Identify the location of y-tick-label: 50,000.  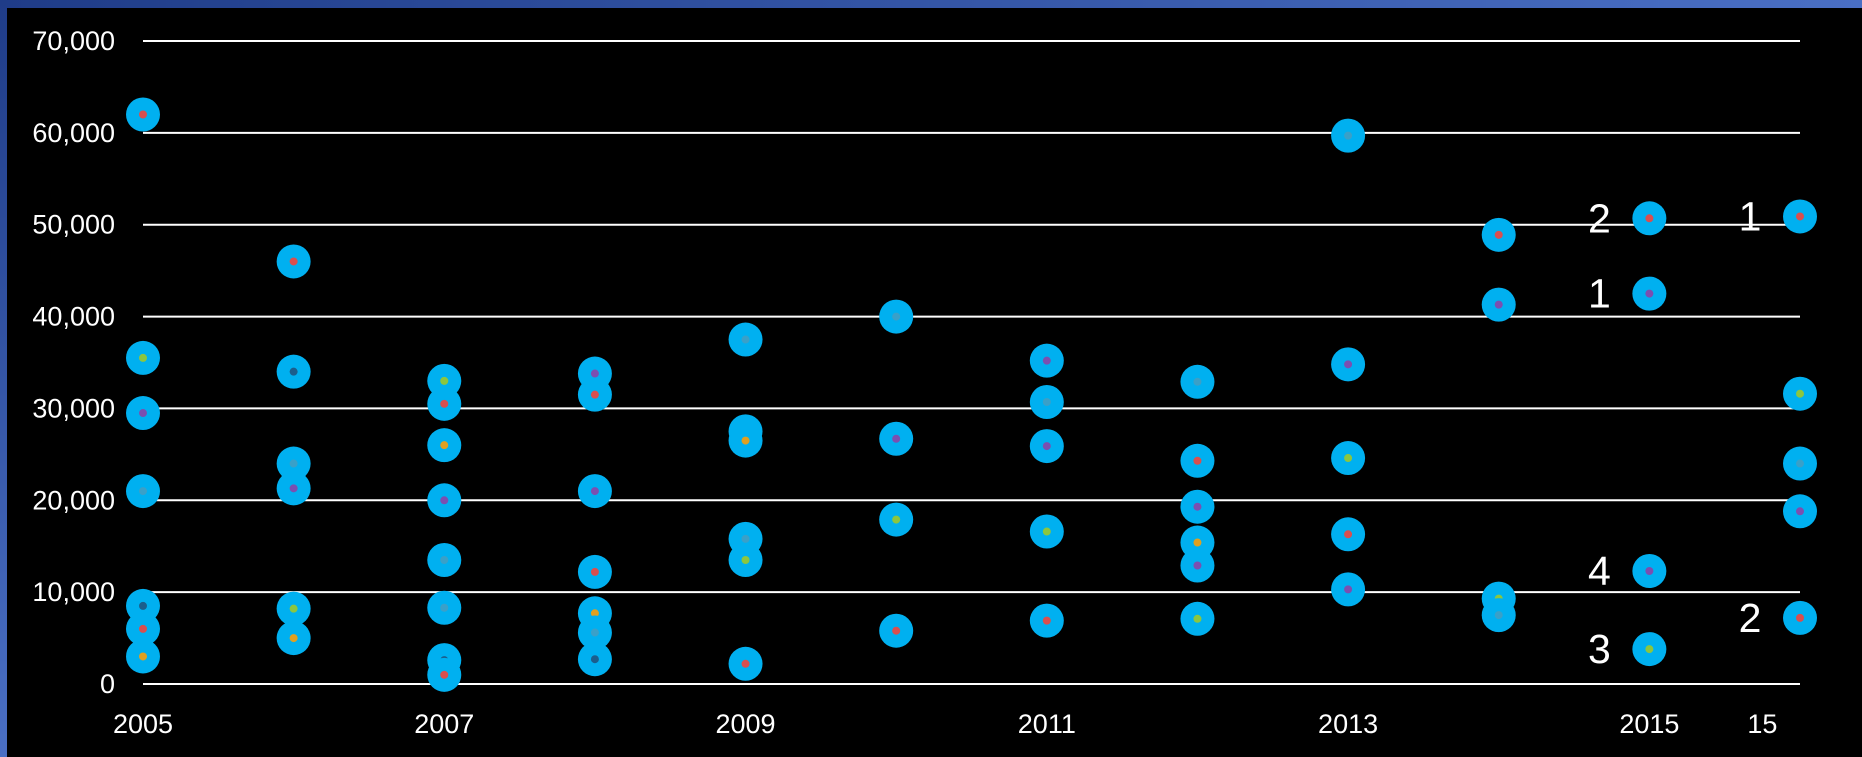
(73, 225).